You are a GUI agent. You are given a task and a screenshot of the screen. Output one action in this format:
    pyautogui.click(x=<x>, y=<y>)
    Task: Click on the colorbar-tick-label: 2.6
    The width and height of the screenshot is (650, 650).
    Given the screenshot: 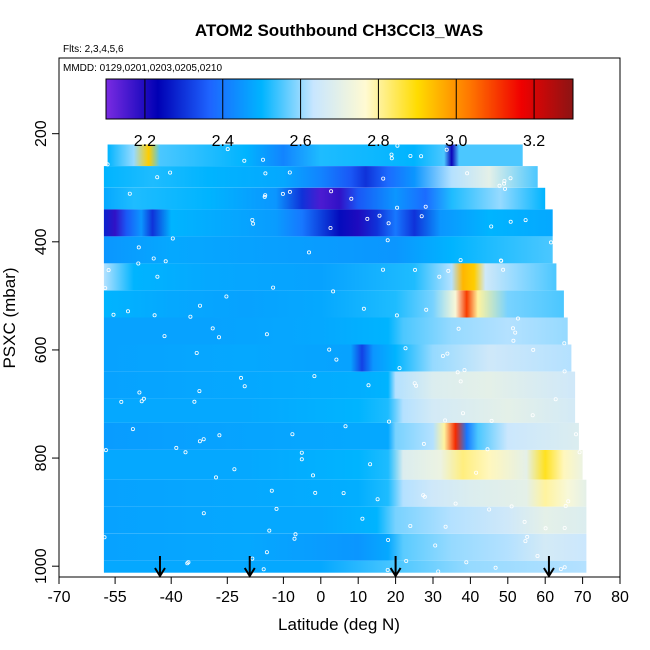 What is the action you would take?
    pyautogui.click(x=300, y=141)
    